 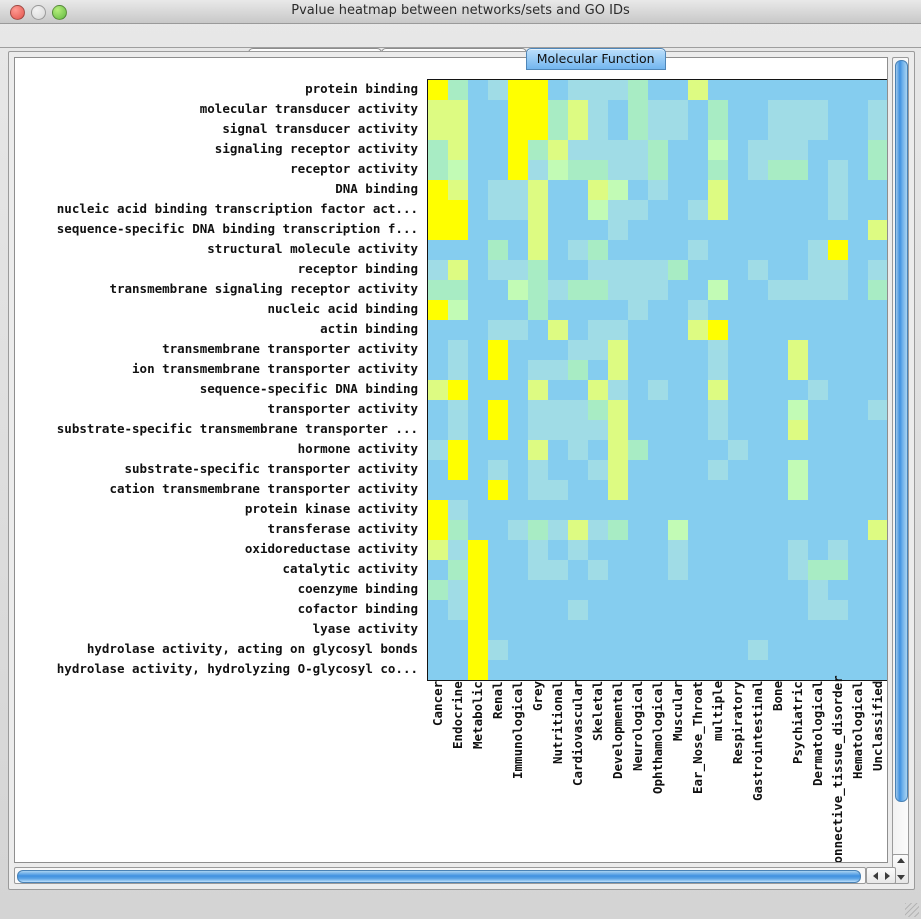 I want to click on scroll-right-arrow-icon, so click(x=887, y=875).